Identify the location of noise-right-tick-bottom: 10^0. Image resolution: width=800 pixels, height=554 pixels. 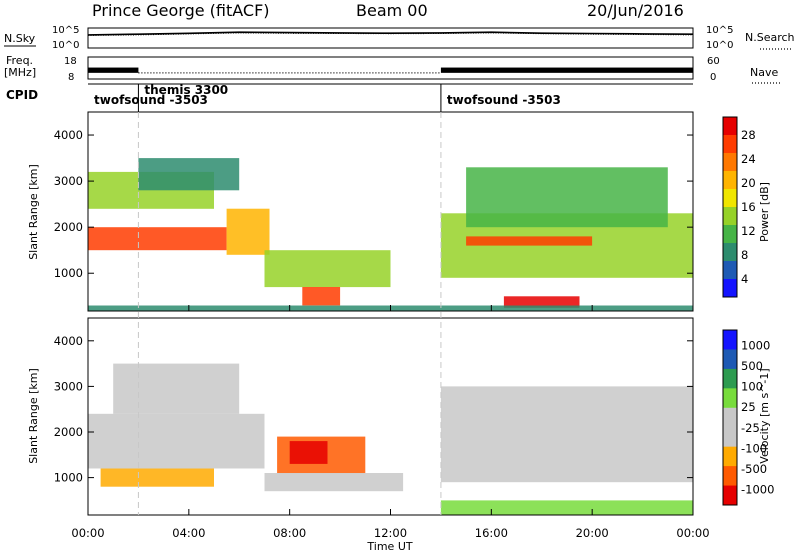
(719, 45).